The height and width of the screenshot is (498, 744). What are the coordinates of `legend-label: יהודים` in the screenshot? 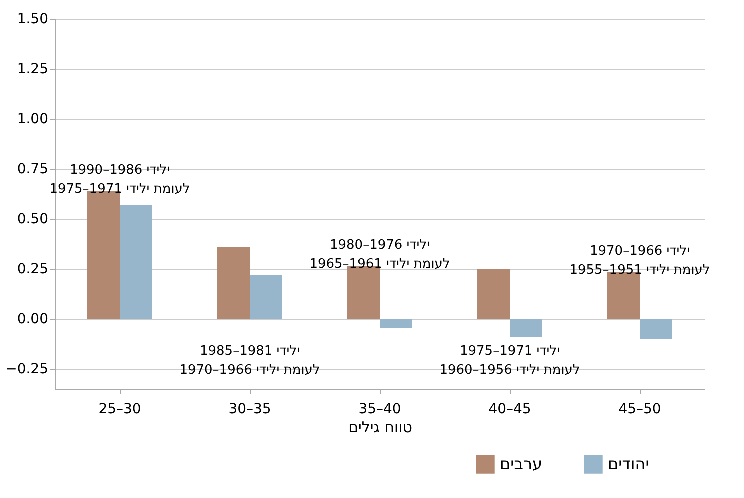 It's located at (629, 464).